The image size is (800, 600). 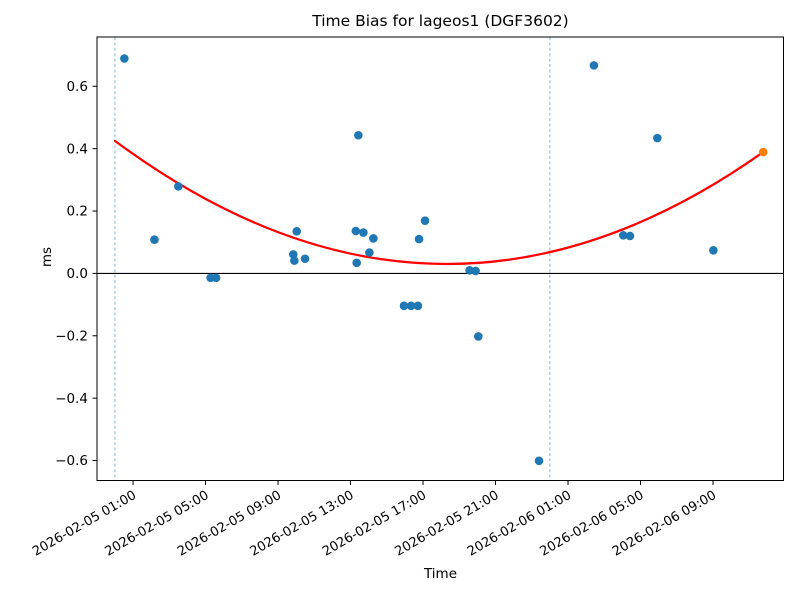 I want to click on y-tick-label: −0.2, so click(x=71, y=336).